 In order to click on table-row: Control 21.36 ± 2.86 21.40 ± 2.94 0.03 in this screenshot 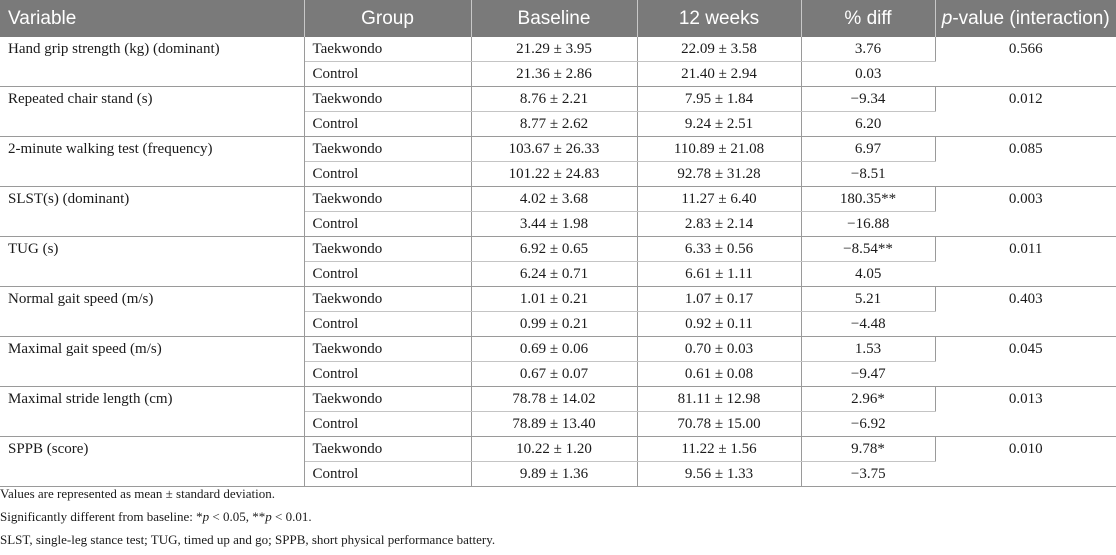, I will do `click(558, 74)`.